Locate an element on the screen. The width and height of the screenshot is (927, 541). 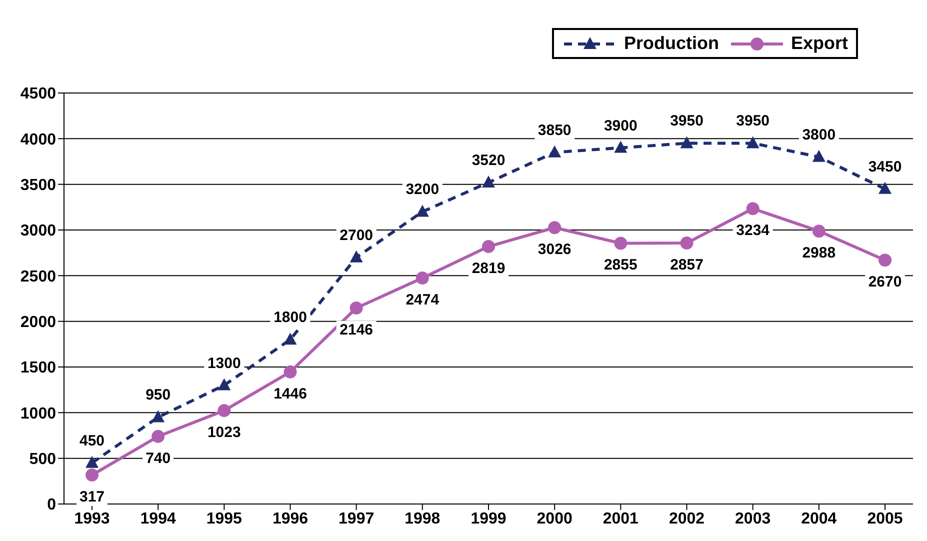
data-label: 2819 is located at coordinates (489, 269).